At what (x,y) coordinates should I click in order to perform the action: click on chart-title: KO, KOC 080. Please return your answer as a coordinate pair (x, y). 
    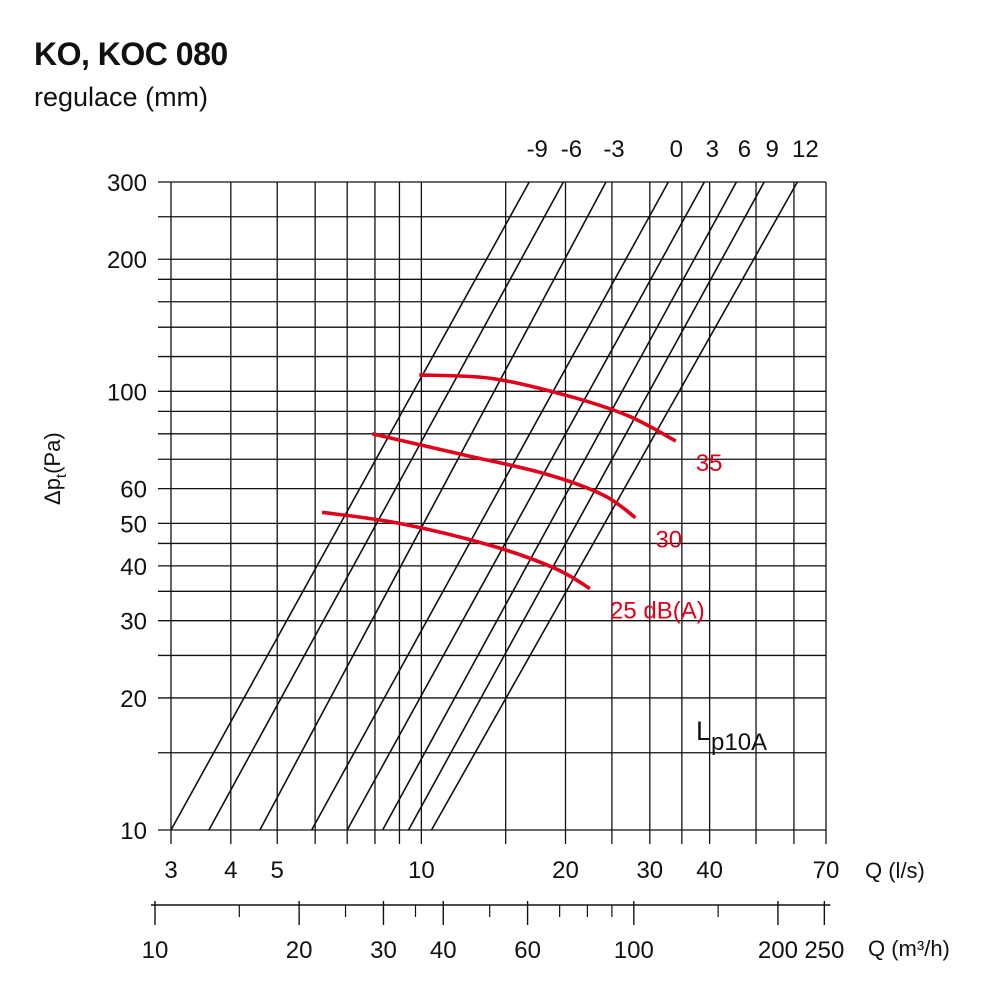
    Looking at the image, I should click on (131, 54).